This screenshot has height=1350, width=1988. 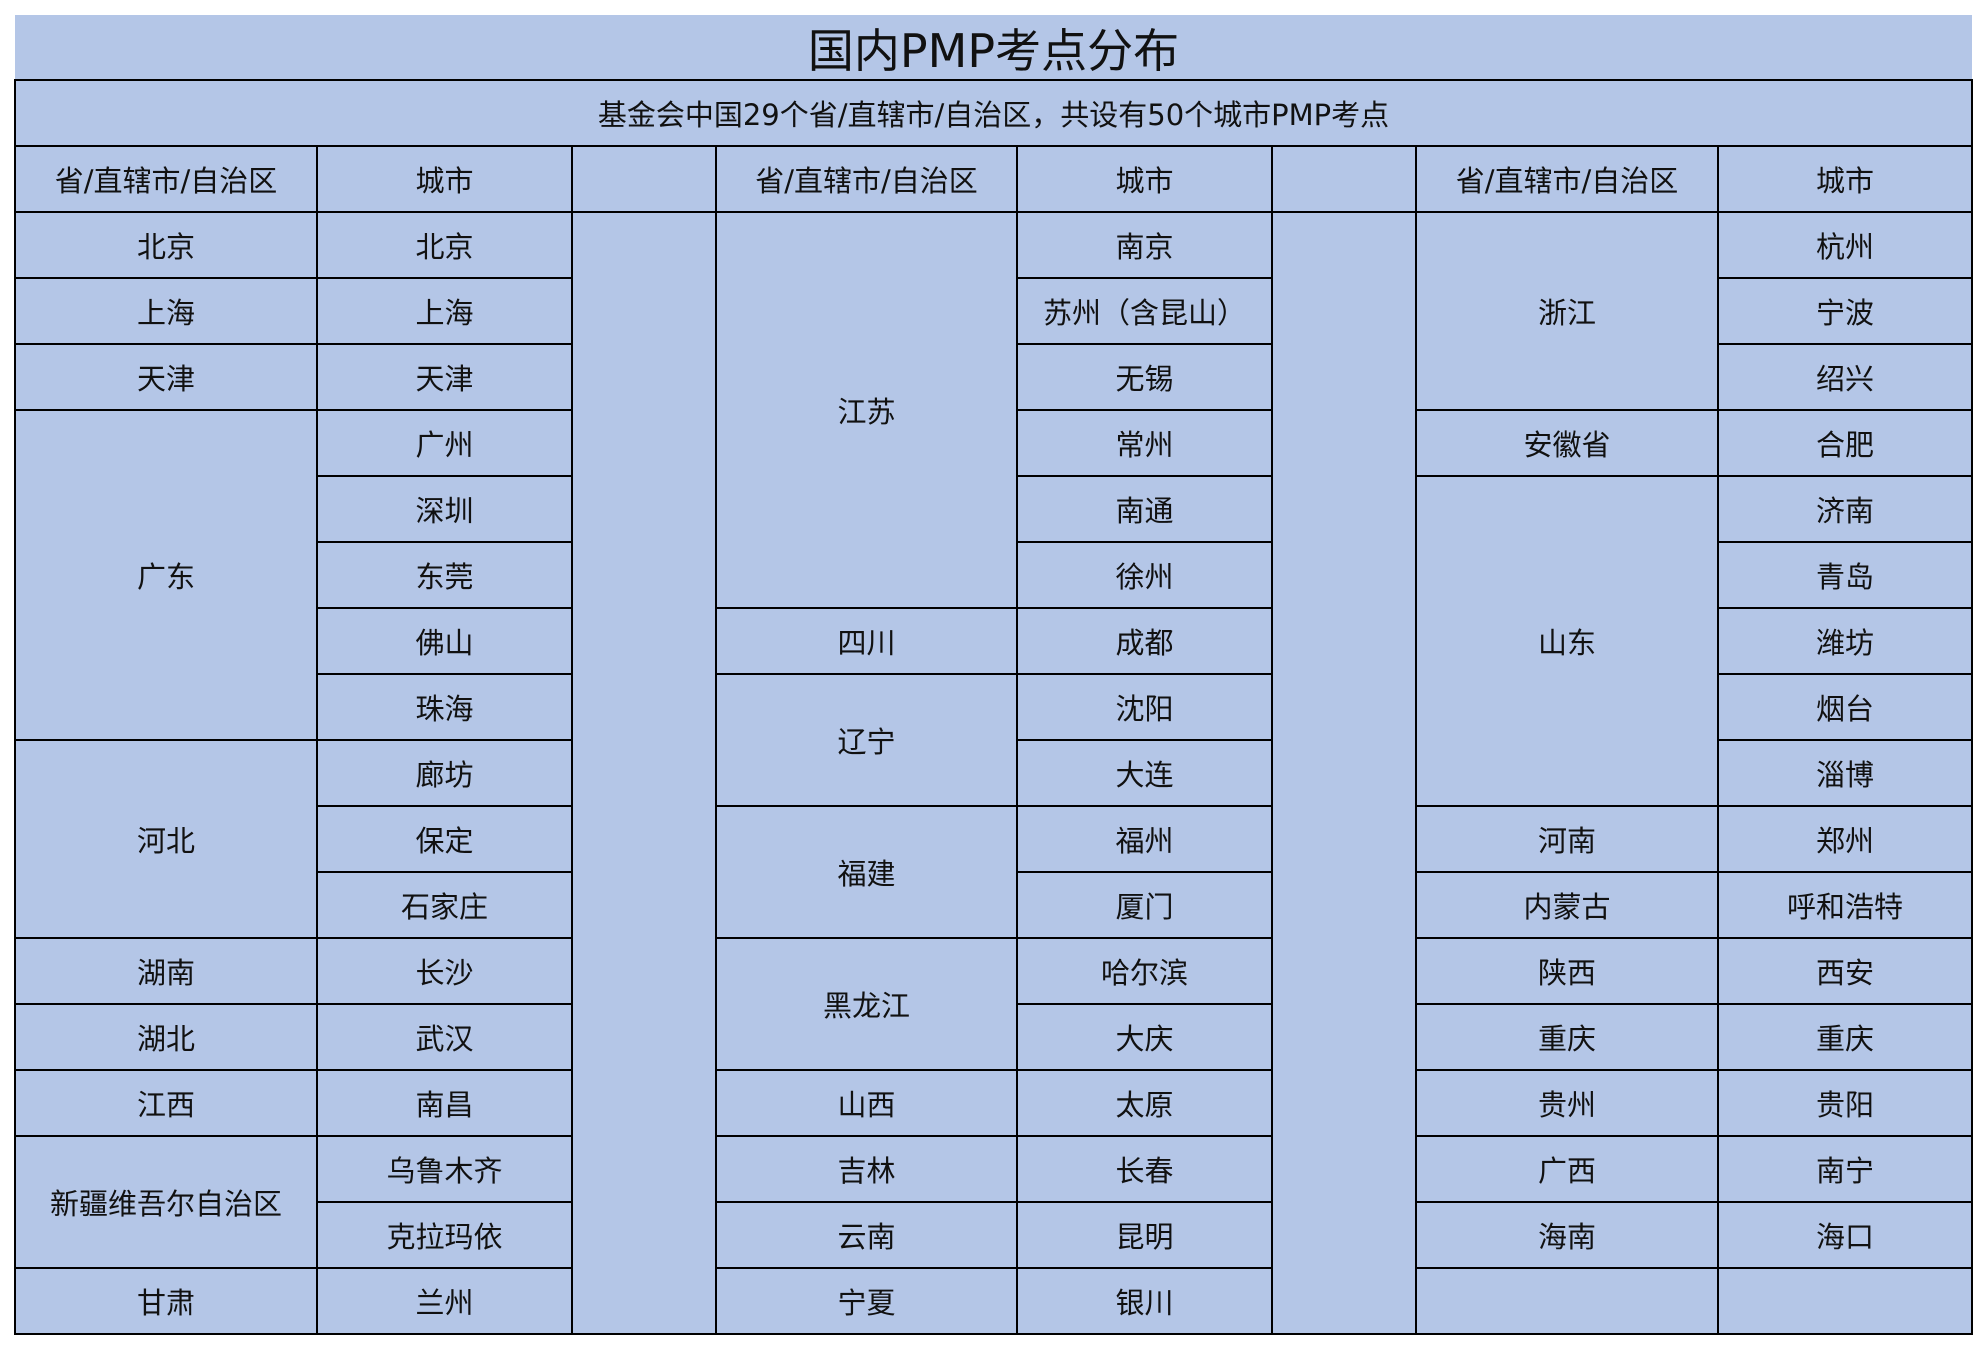 I want to click on city-cell: 长春, so click(x=1144, y=1169).